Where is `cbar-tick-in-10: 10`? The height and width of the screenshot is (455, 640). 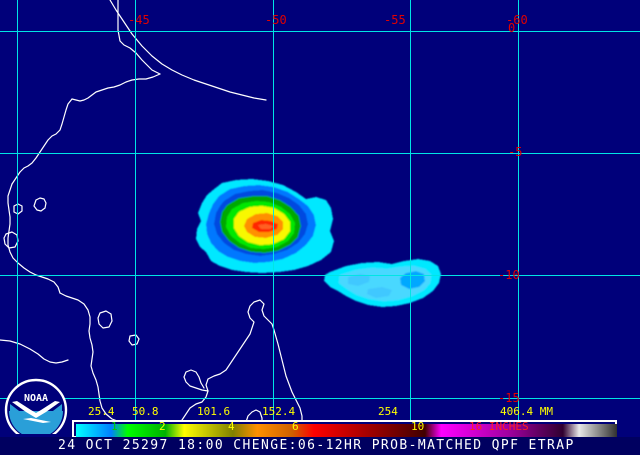 cbar-tick-in-10: 10 is located at coordinates (418, 426).